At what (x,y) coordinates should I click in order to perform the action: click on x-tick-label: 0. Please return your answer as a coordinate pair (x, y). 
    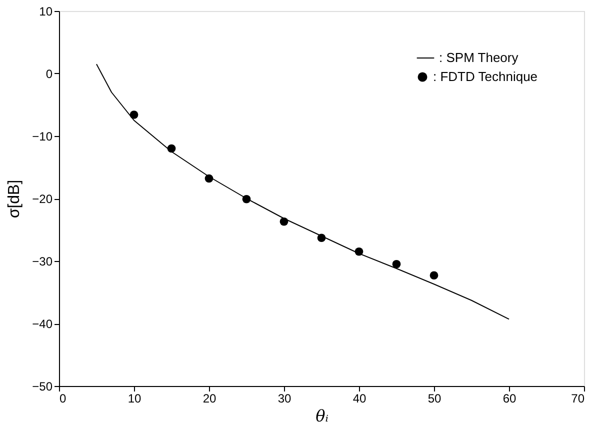
    Looking at the image, I should click on (63, 399).